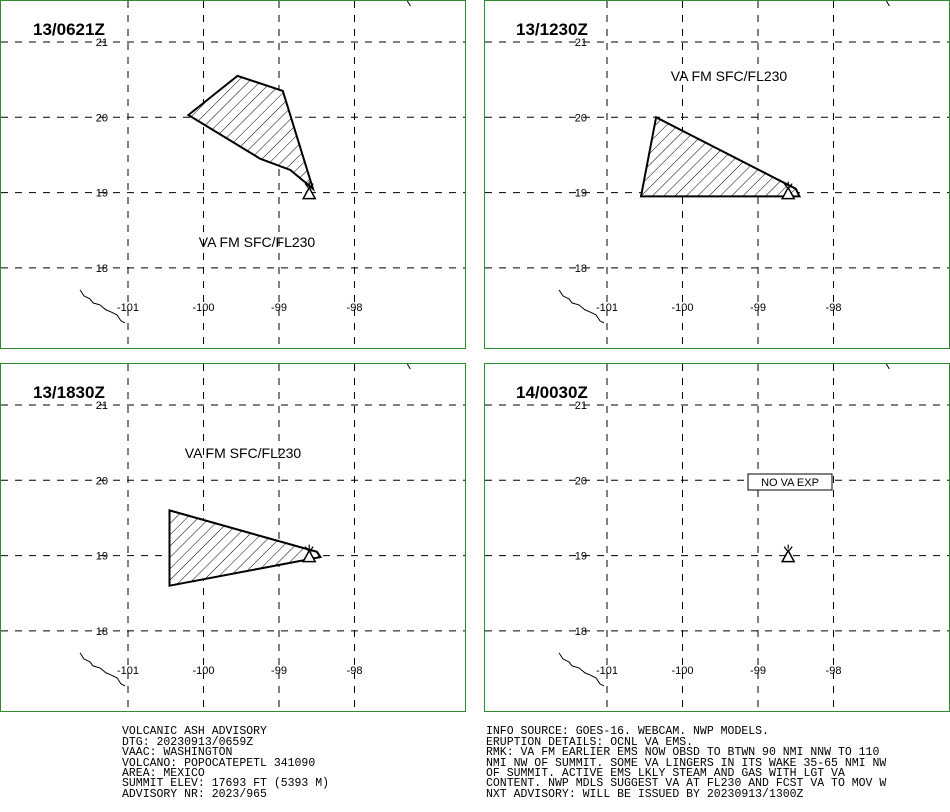 Image resolution: width=950 pixels, height=812 pixels. What do you see at coordinates (188, 742) in the screenshot?
I see `advisory-line: DTG: 20230913/0659Z` at bounding box center [188, 742].